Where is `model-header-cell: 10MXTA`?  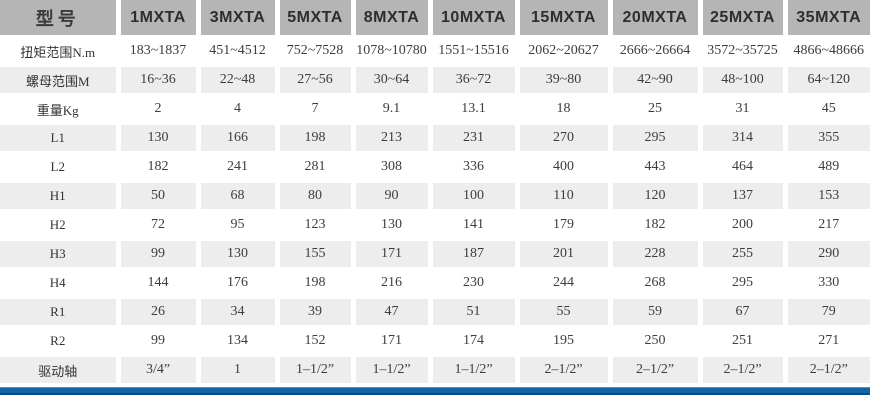
model-header-cell: 10MXTA is located at coordinates (475, 19).